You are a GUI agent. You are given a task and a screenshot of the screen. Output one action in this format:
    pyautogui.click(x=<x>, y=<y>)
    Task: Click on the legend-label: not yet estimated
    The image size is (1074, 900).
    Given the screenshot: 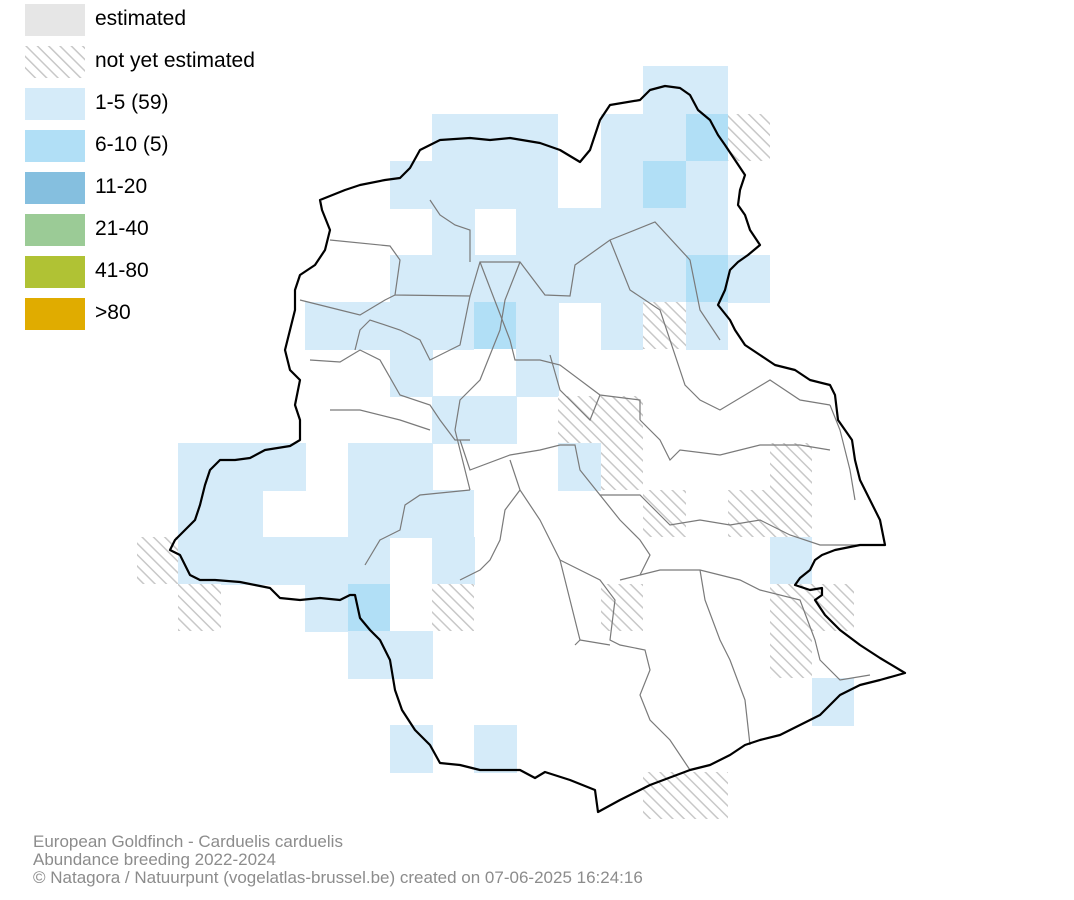 What is the action you would take?
    pyautogui.click(x=175, y=60)
    